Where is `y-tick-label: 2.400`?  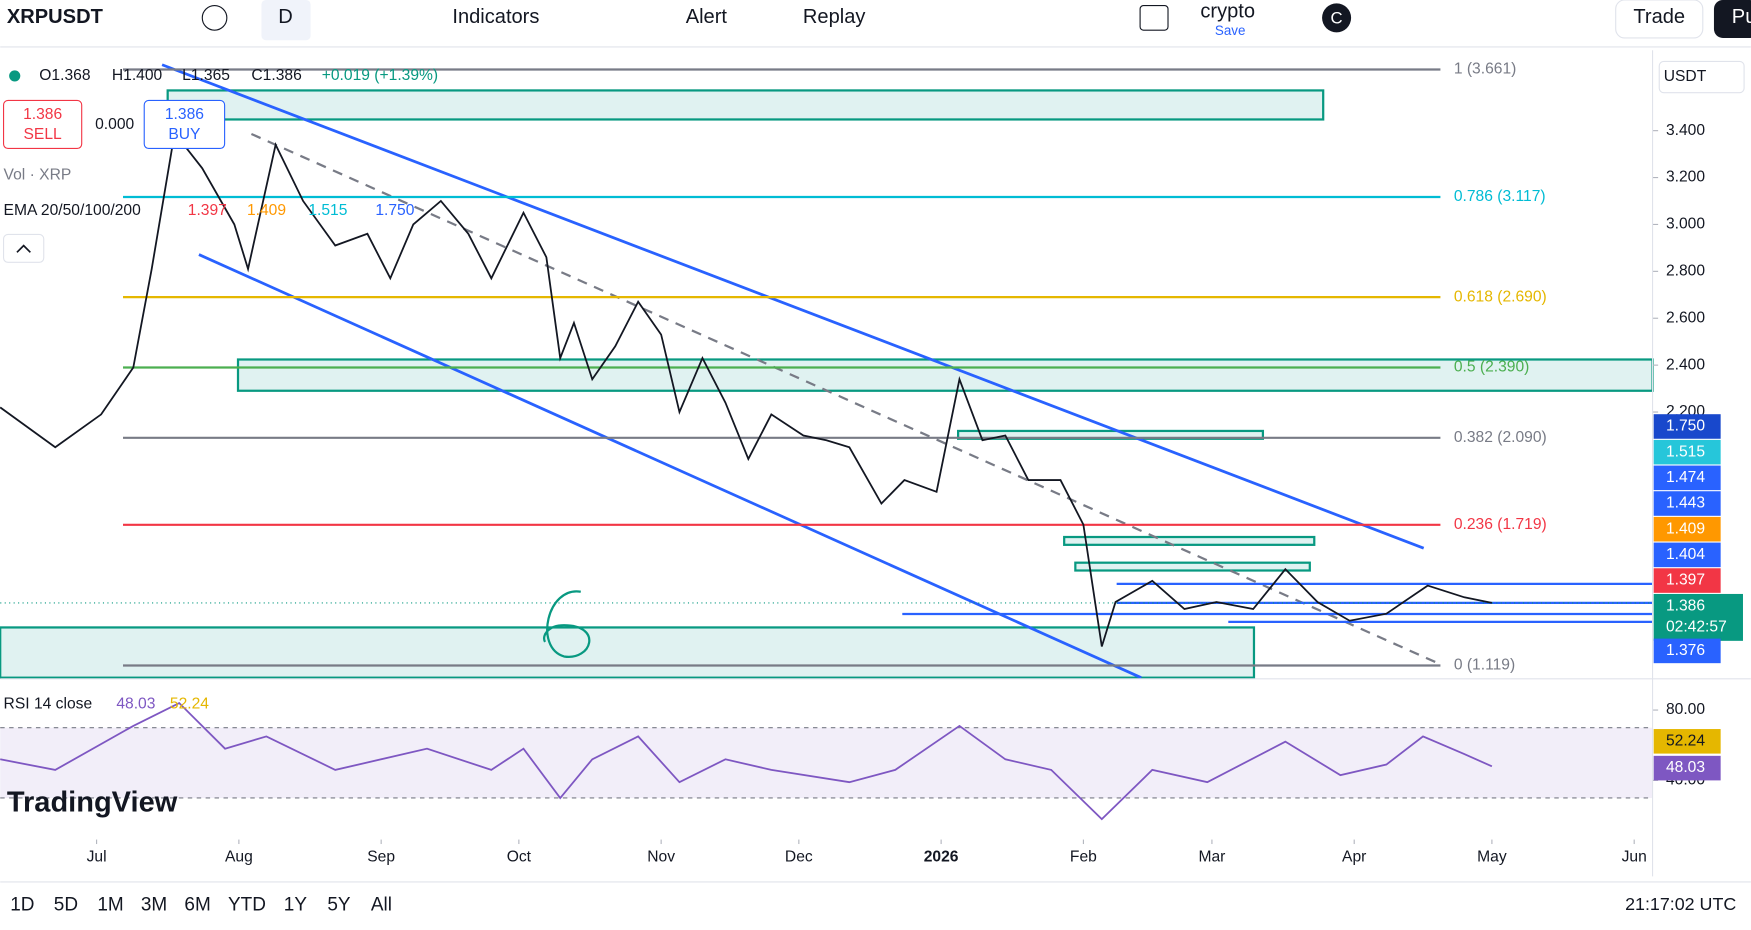
y-tick-label: 2.400 is located at coordinates (1685, 364).